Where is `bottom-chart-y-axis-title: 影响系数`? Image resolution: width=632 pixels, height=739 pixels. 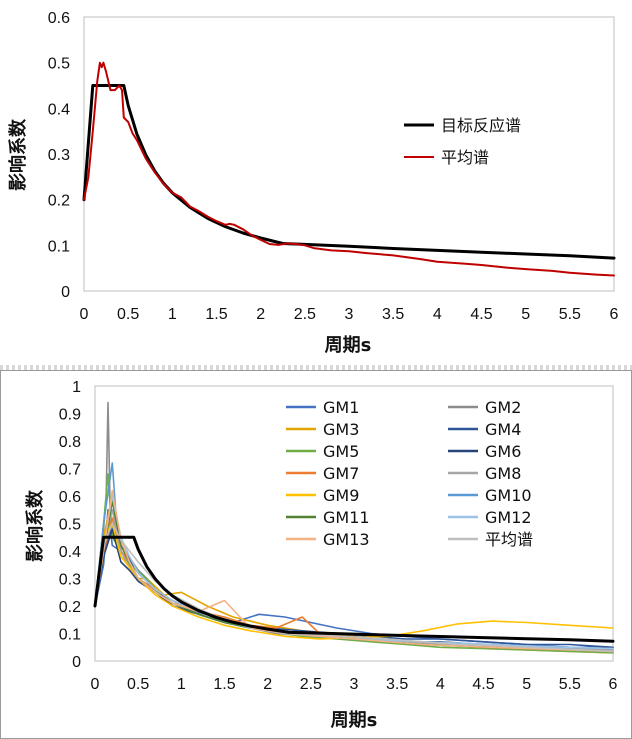
bottom-chart-y-axis-title: 影响系数 is located at coordinates (35, 525).